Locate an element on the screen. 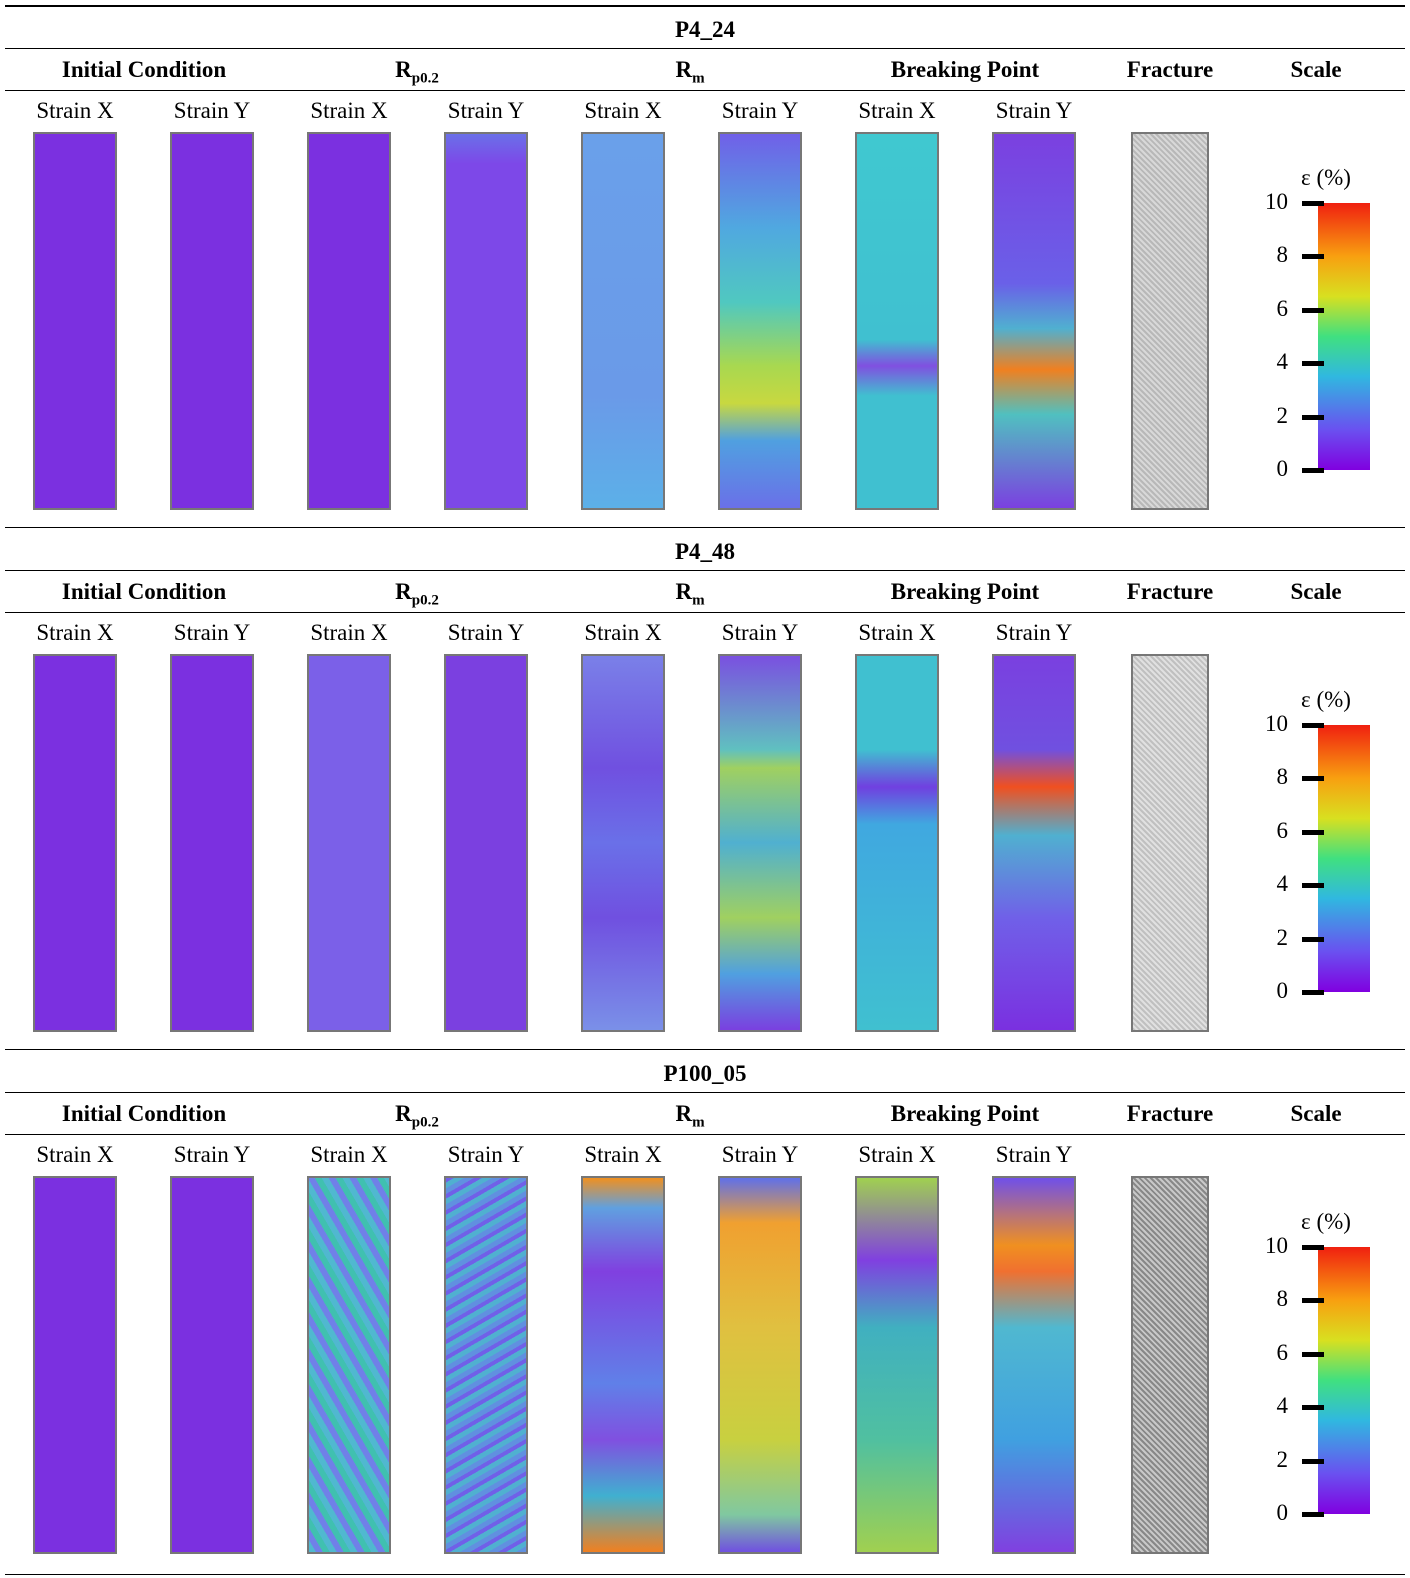  column-header: Rm is located at coordinates (689, 72).